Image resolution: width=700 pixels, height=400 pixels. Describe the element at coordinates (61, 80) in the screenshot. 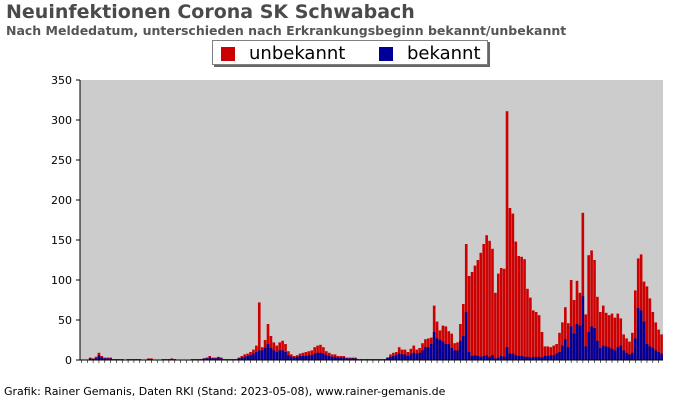

I see `y-tick-label: 350` at that location.